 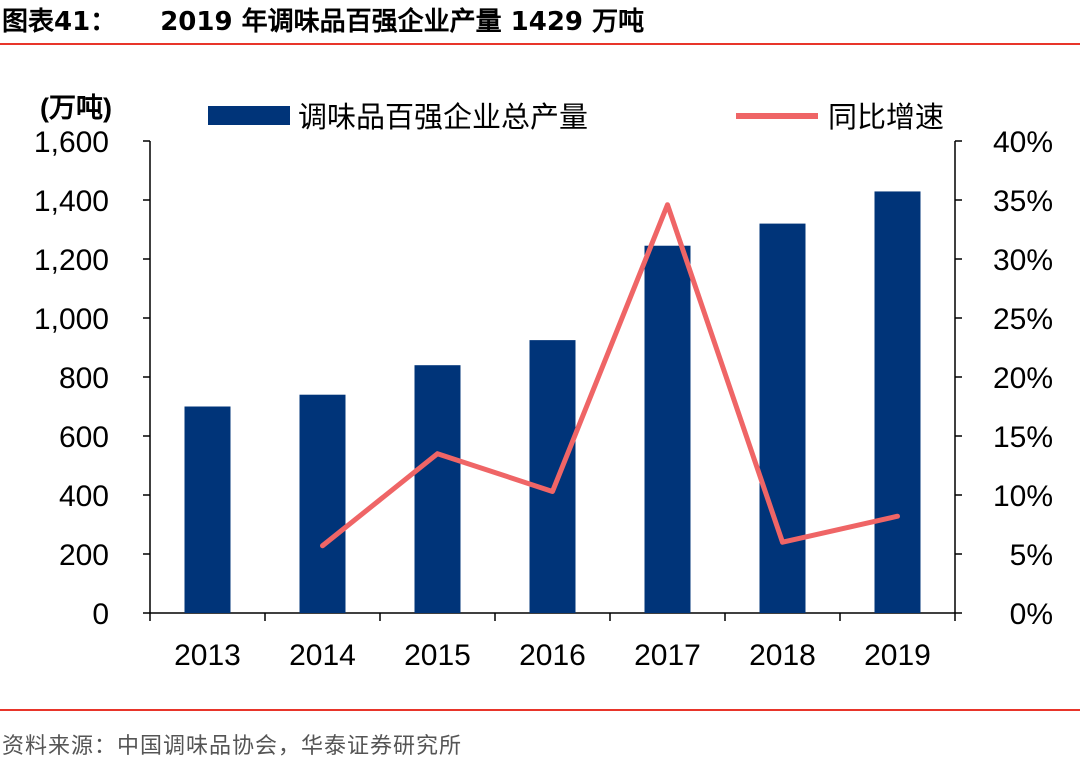 What do you see at coordinates (71, 142) in the screenshot?
I see `left-tick-label: 1,600` at bounding box center [71, 142].